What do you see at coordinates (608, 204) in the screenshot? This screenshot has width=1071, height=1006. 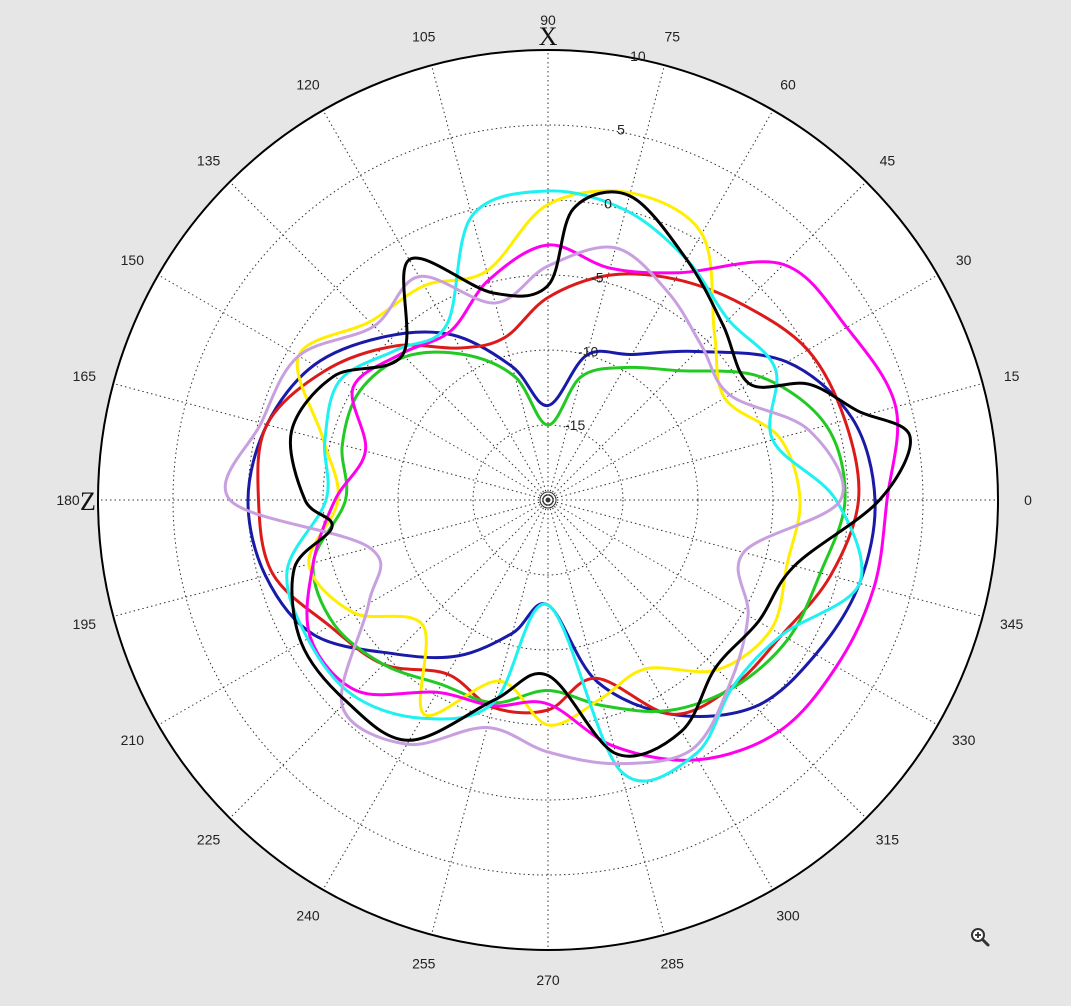 I see `radial-tick-label: 0` at bounding box center [608, 204].